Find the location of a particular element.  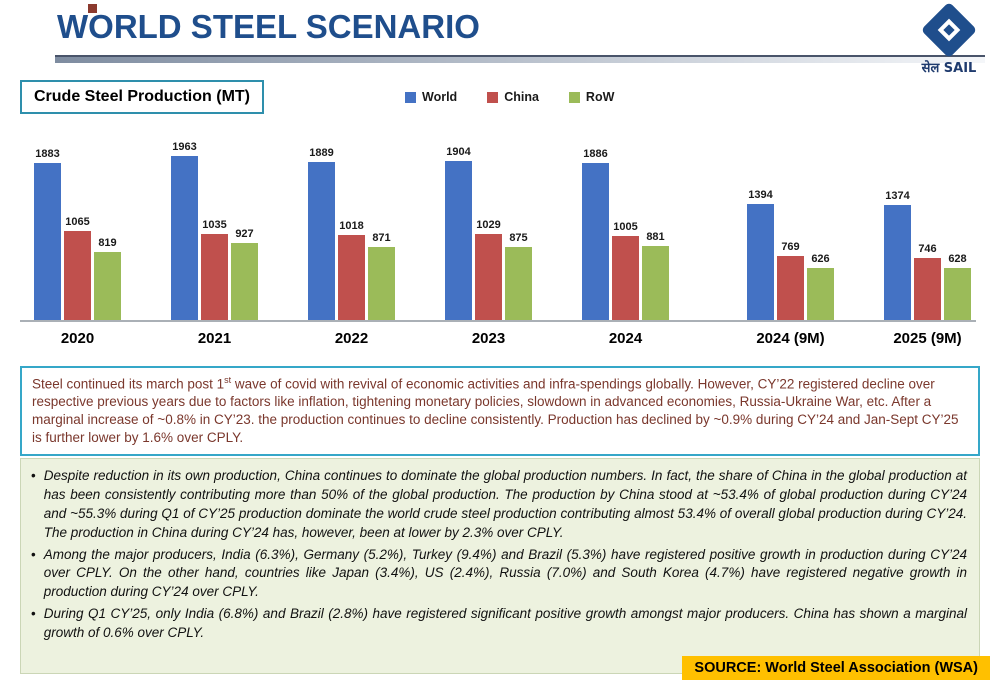

page-title: WORLD STEEL SCENARIO is located at coordinates (268, 26).